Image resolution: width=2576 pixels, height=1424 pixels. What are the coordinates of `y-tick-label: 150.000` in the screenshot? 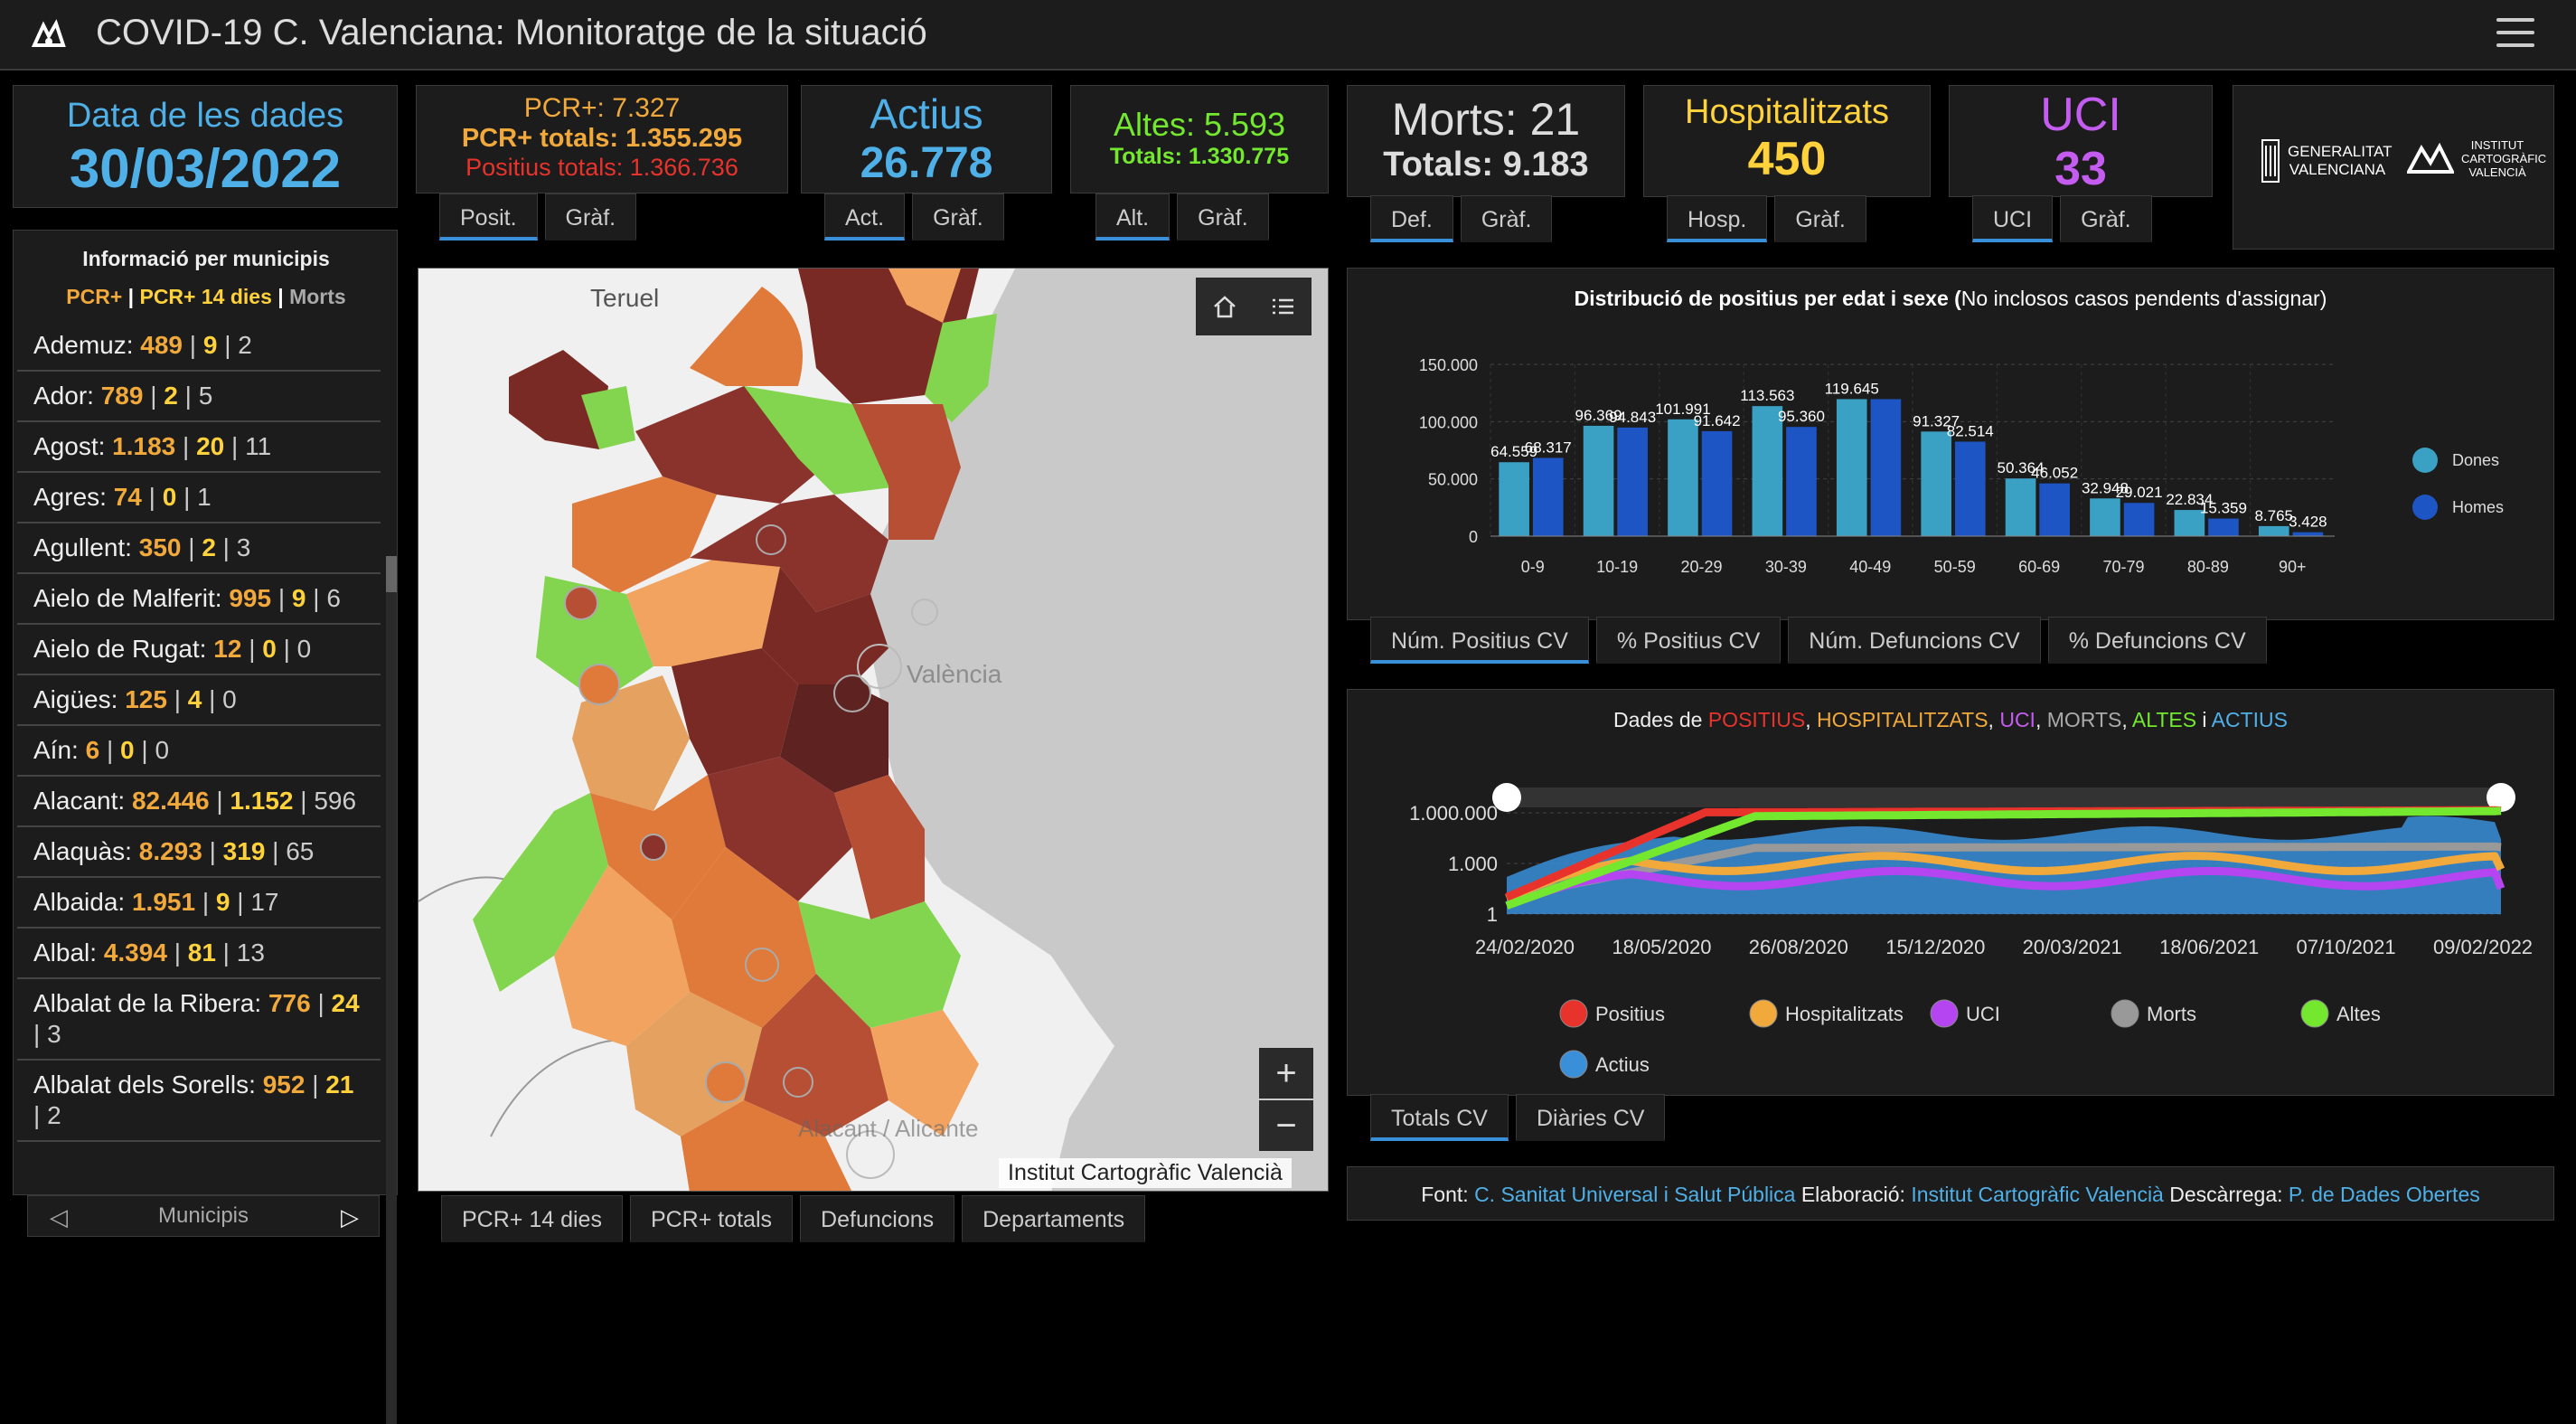 It's located at (1448, 365).